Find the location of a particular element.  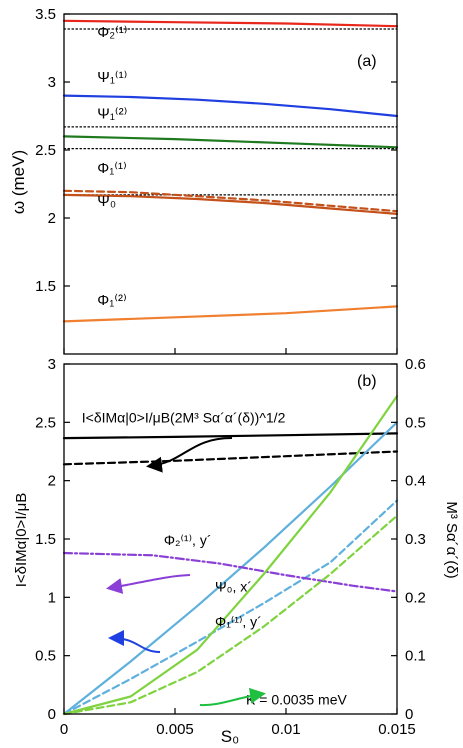

panel-b-ylabel: I<δIMα|0>I/μB is located at coordinates (21, 540).